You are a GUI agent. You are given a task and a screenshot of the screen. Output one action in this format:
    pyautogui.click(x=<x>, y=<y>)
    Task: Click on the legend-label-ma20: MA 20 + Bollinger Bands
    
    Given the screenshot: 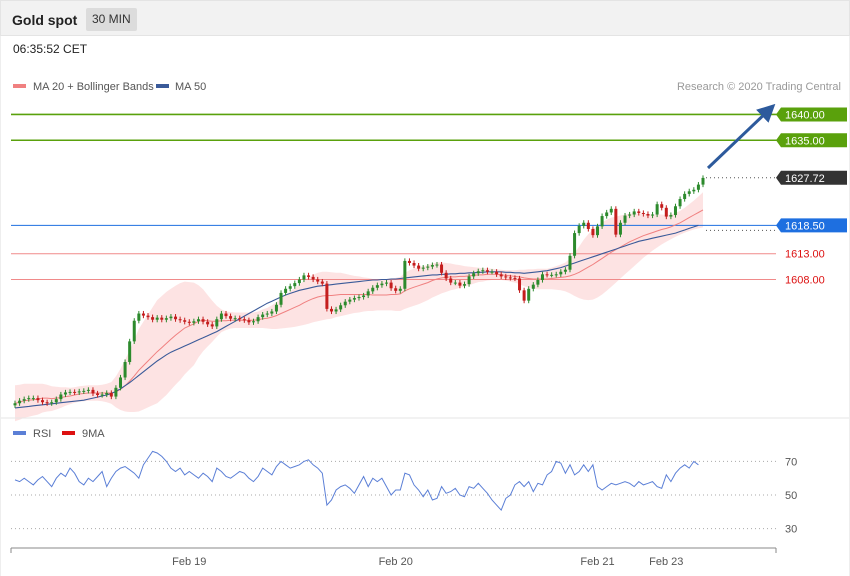 What is the action you would take?
    pyautogui.click(x=93, y=87)
    